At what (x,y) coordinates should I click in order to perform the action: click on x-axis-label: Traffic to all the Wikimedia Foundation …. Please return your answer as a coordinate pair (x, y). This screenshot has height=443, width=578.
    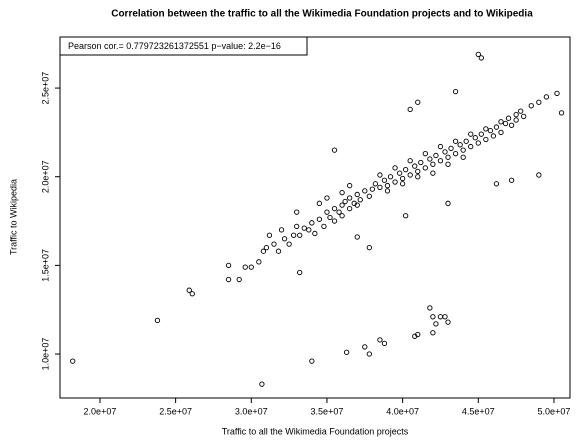
    Looking at the image, I should click on (315, 431).